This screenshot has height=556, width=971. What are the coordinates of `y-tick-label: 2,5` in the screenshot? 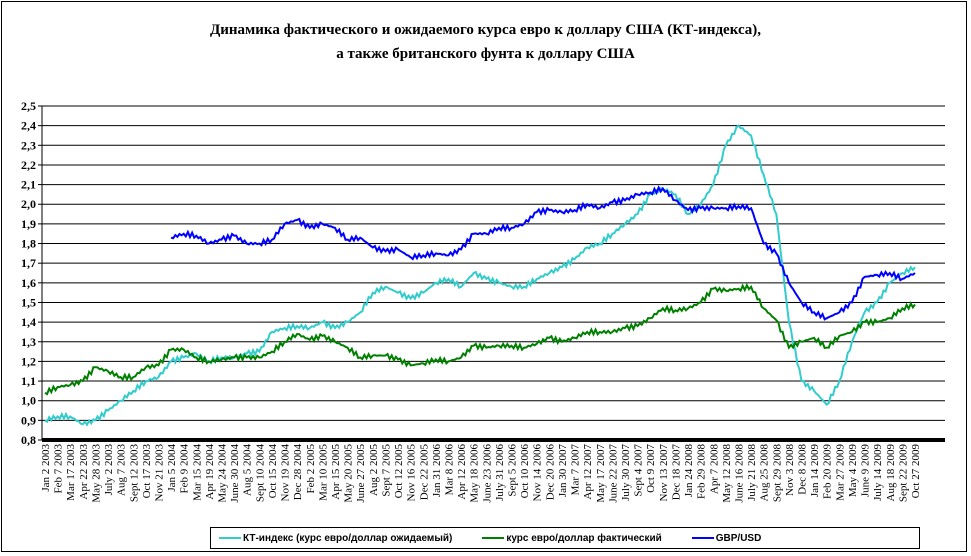 It's located at (28, 106).